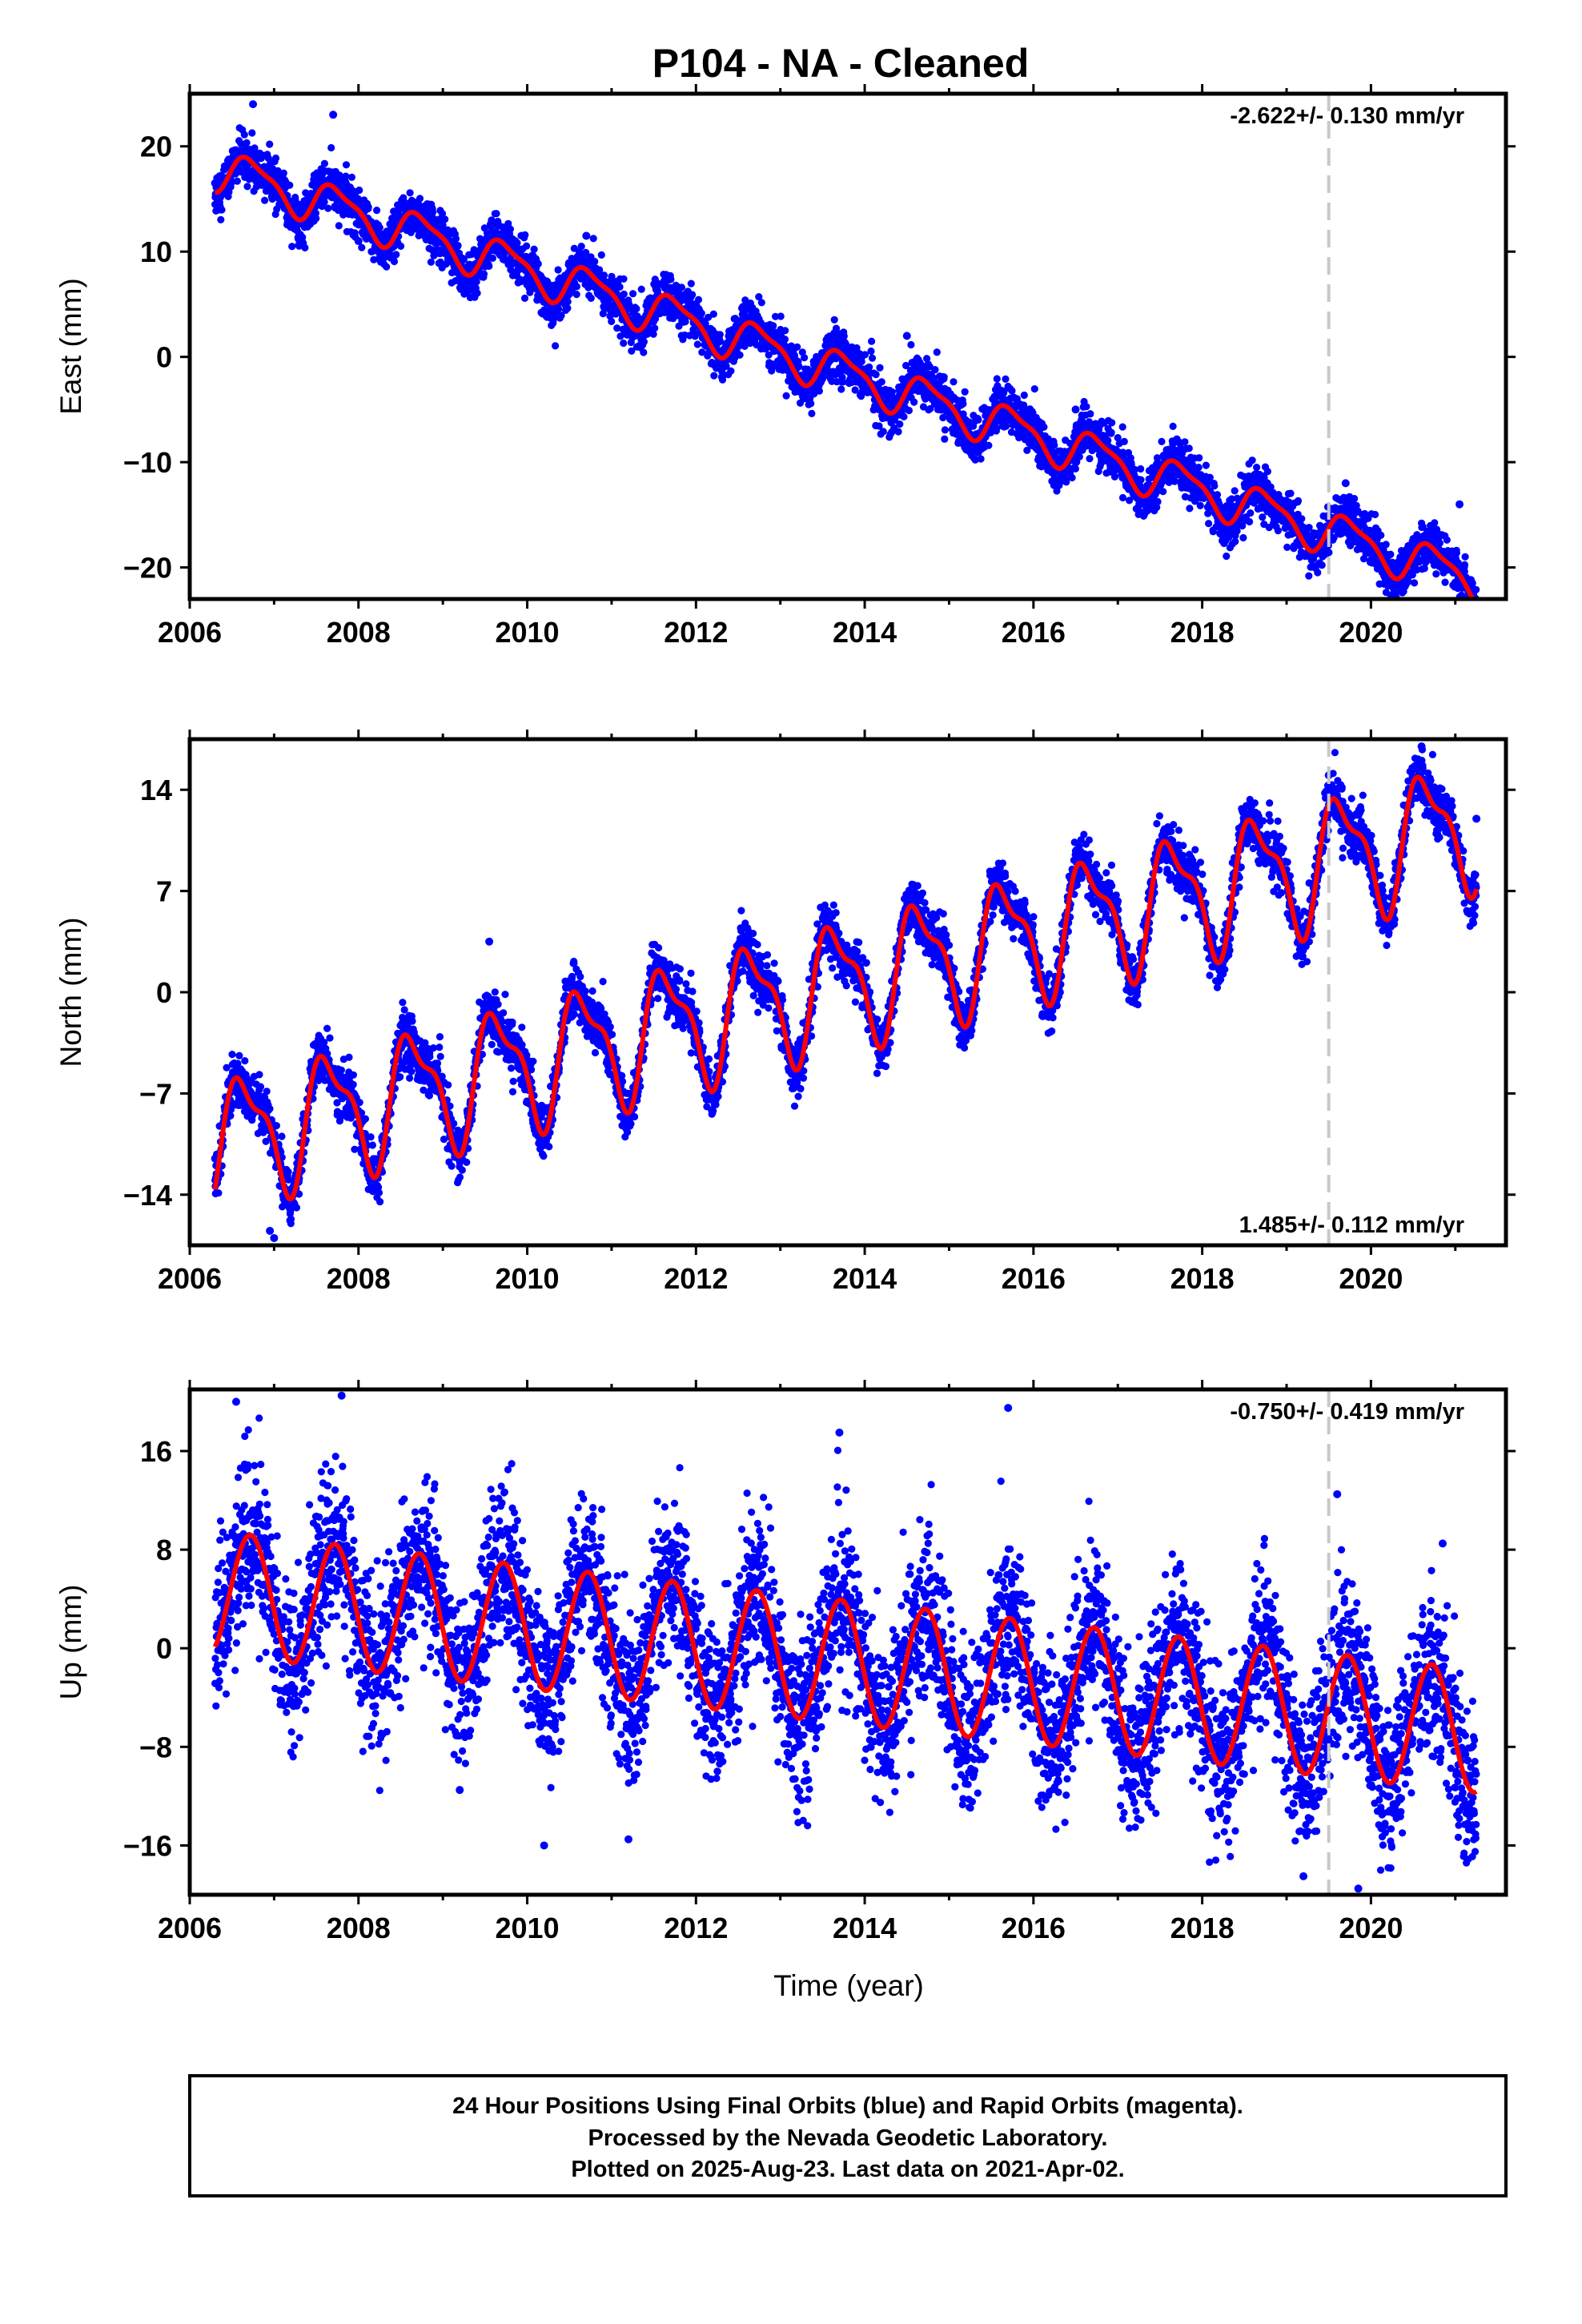  I want to click on up-y-tick-label: 8, so click(164, 1550).